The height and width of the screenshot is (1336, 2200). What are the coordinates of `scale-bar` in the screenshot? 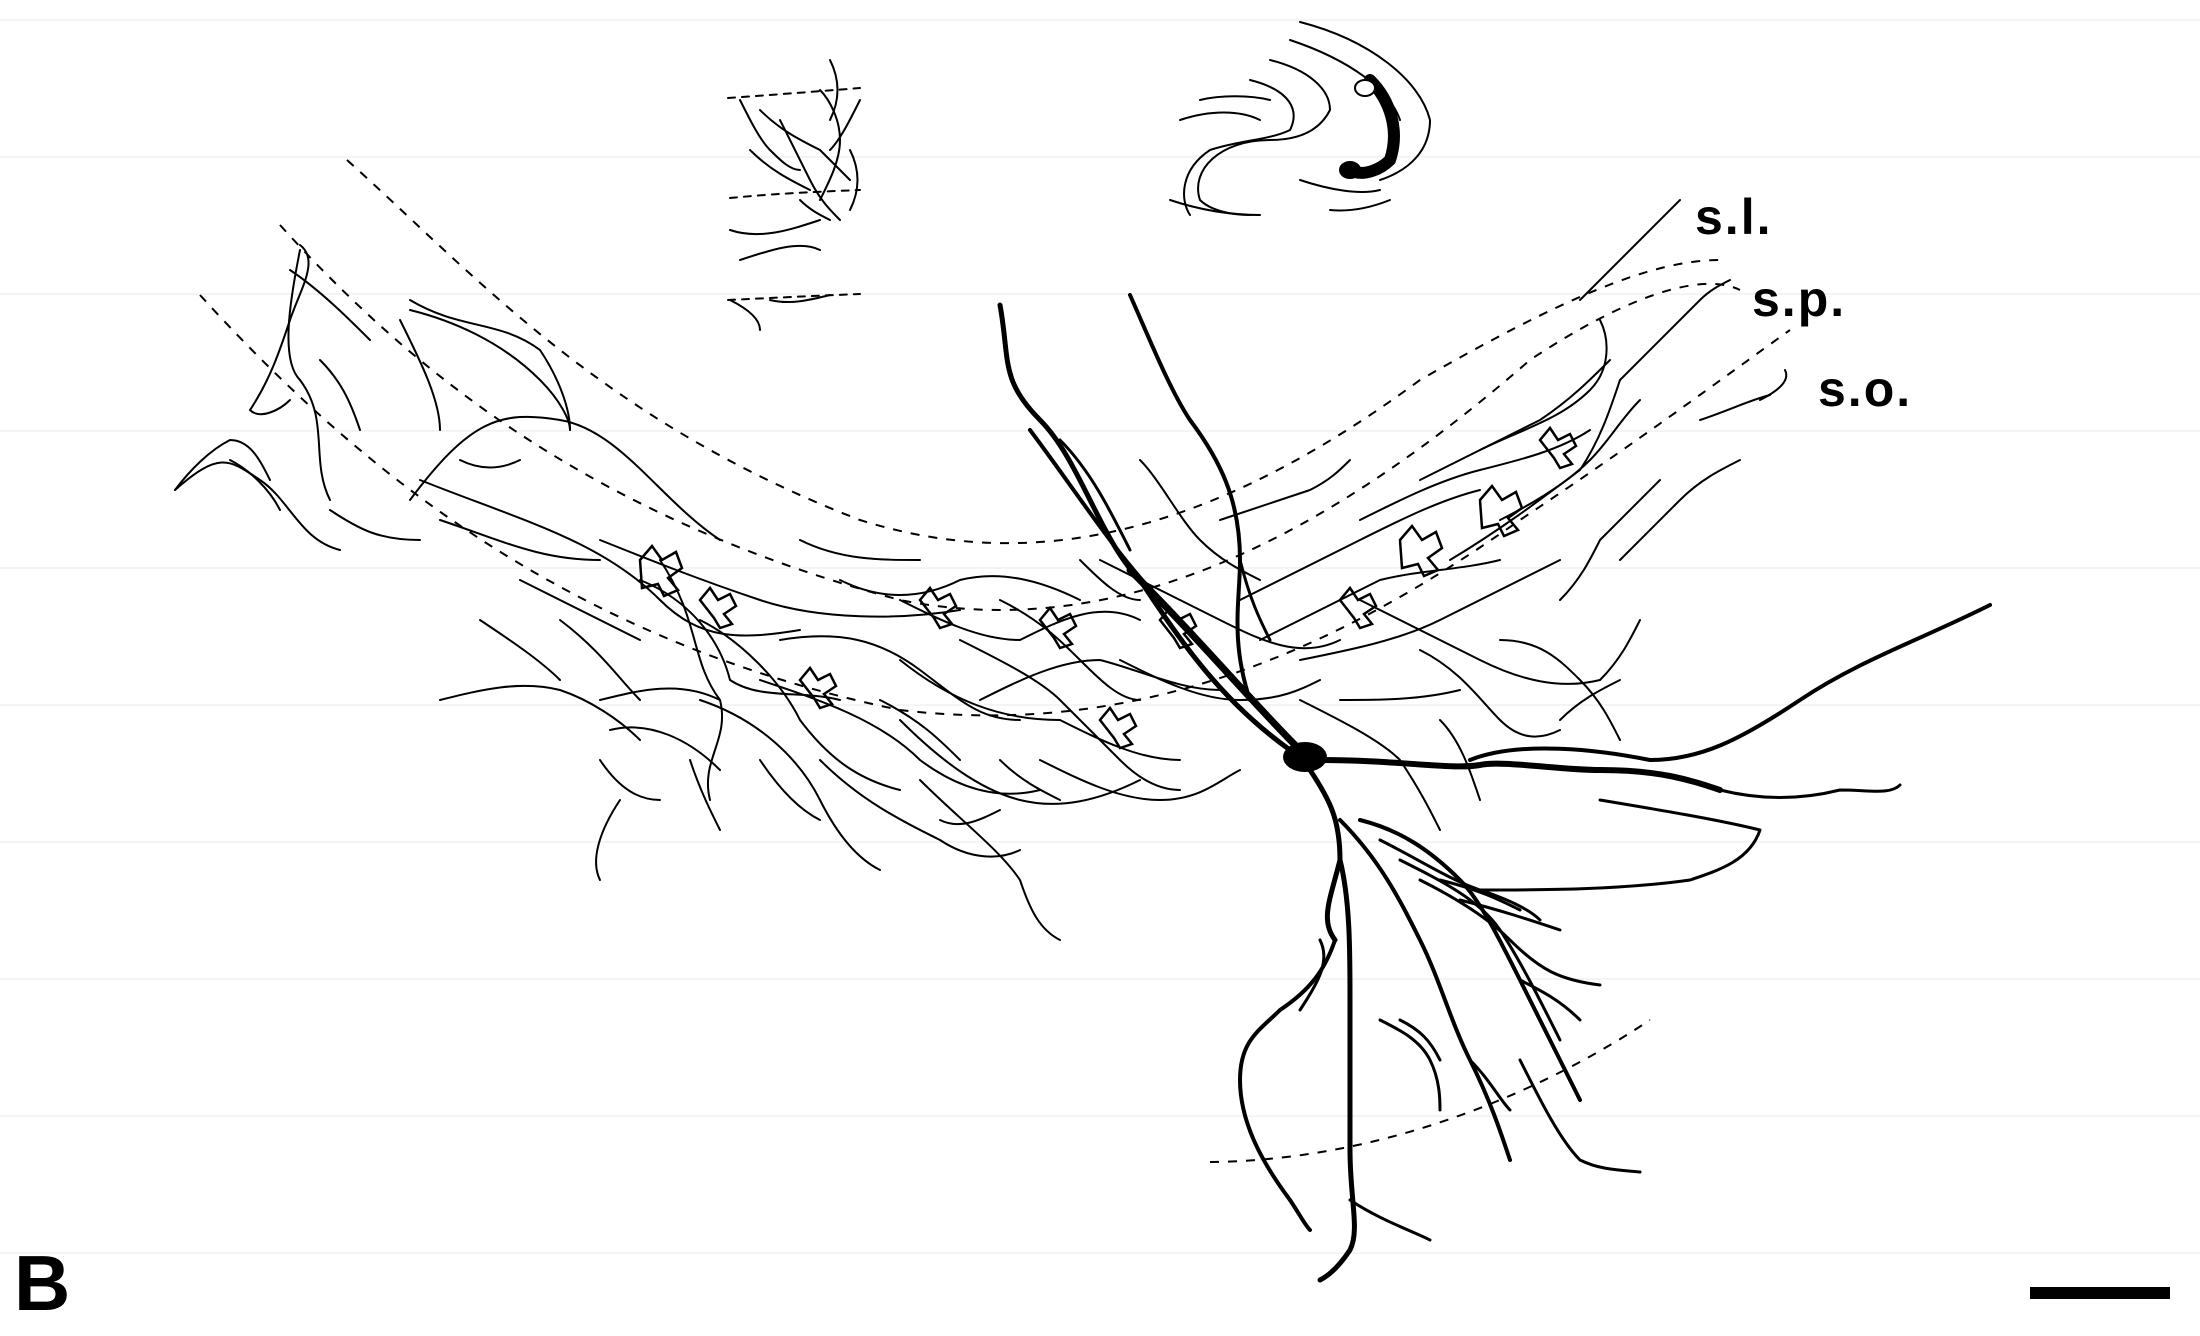 It's located at (2100, 1293).